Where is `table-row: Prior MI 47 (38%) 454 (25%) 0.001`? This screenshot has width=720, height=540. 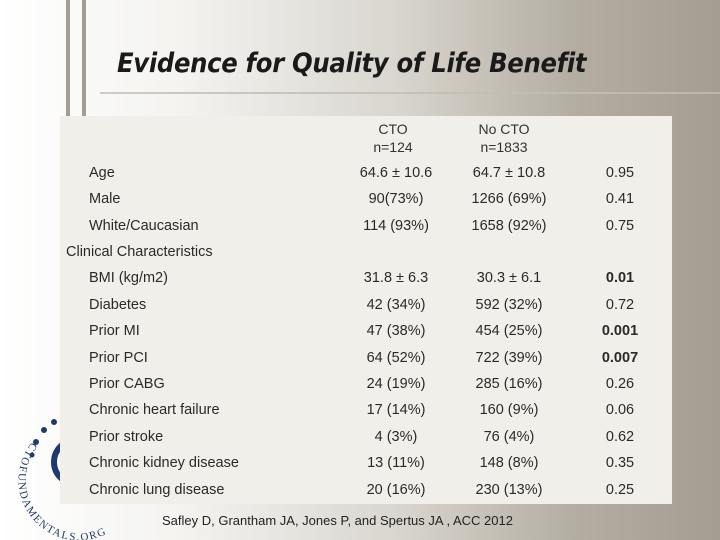 table-row: Prior MI 47 (38%) 454 (25%) 0.001 is located at coordinates (360, 333).